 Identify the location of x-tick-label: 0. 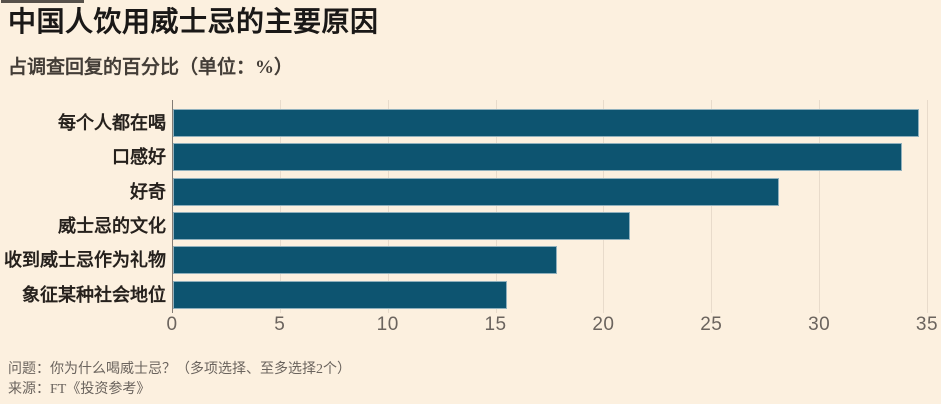
(172, 324).